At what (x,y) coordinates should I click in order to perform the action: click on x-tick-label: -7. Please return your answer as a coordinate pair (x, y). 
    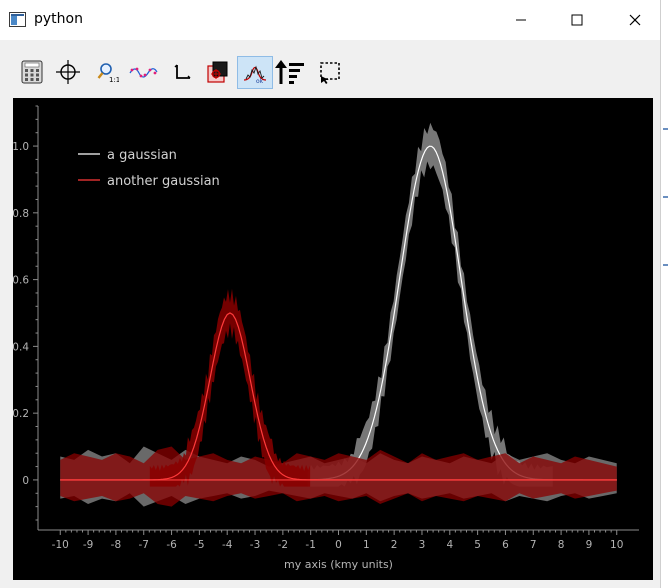
    Looking at the image, I should click on (143, 545).